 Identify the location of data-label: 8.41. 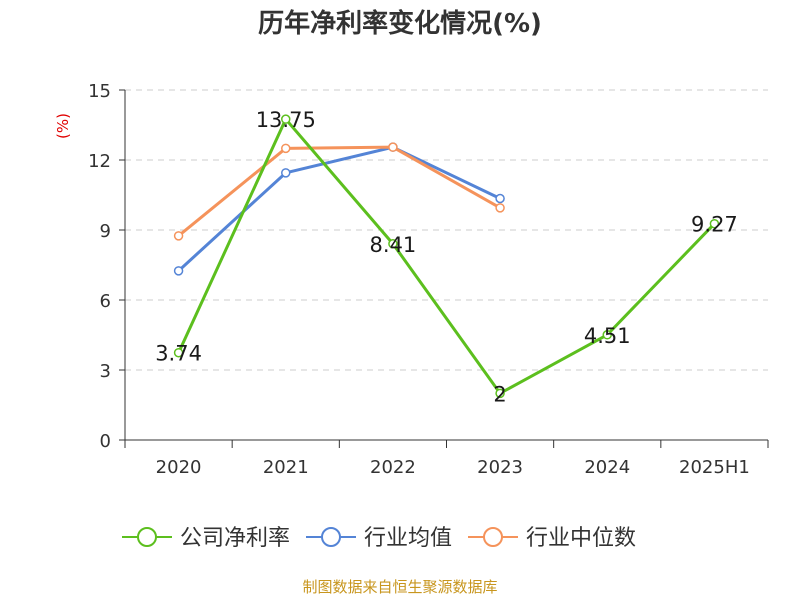
(393, 245).